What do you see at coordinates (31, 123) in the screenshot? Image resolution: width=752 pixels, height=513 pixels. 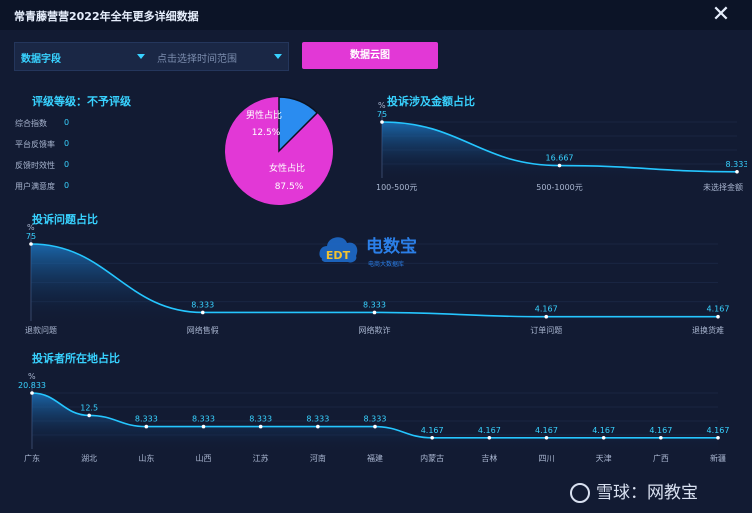 I see `metric-label: 综合指数` at bounding box center [31, 123].